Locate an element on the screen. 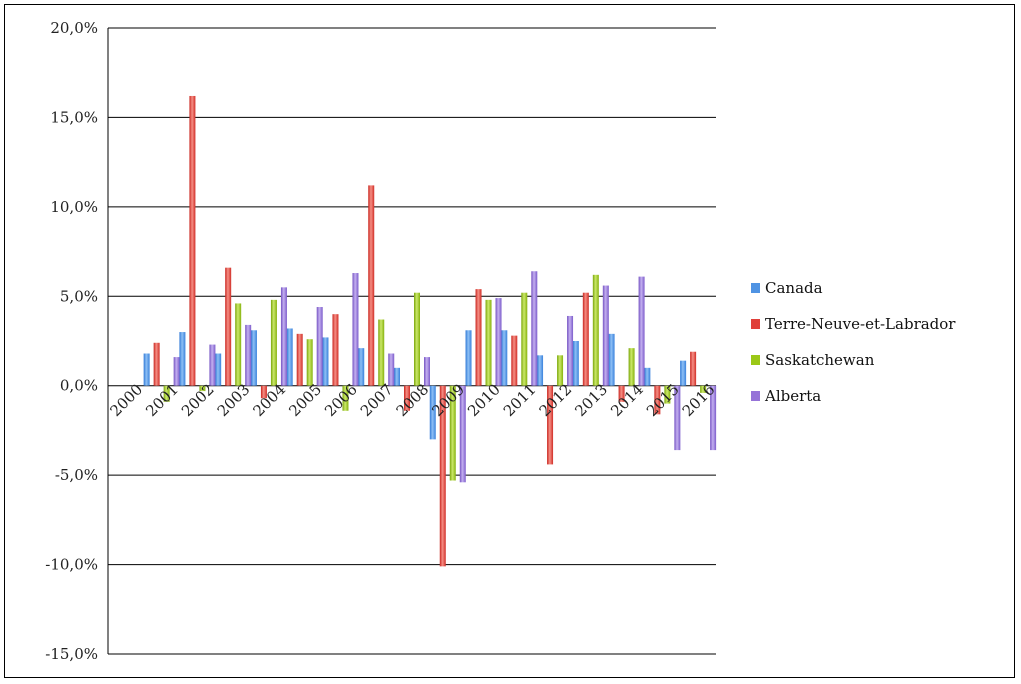 This screenshot has width=1021, height=684. bar-saskatchewan-2009 is located at coordinates (452, 433).